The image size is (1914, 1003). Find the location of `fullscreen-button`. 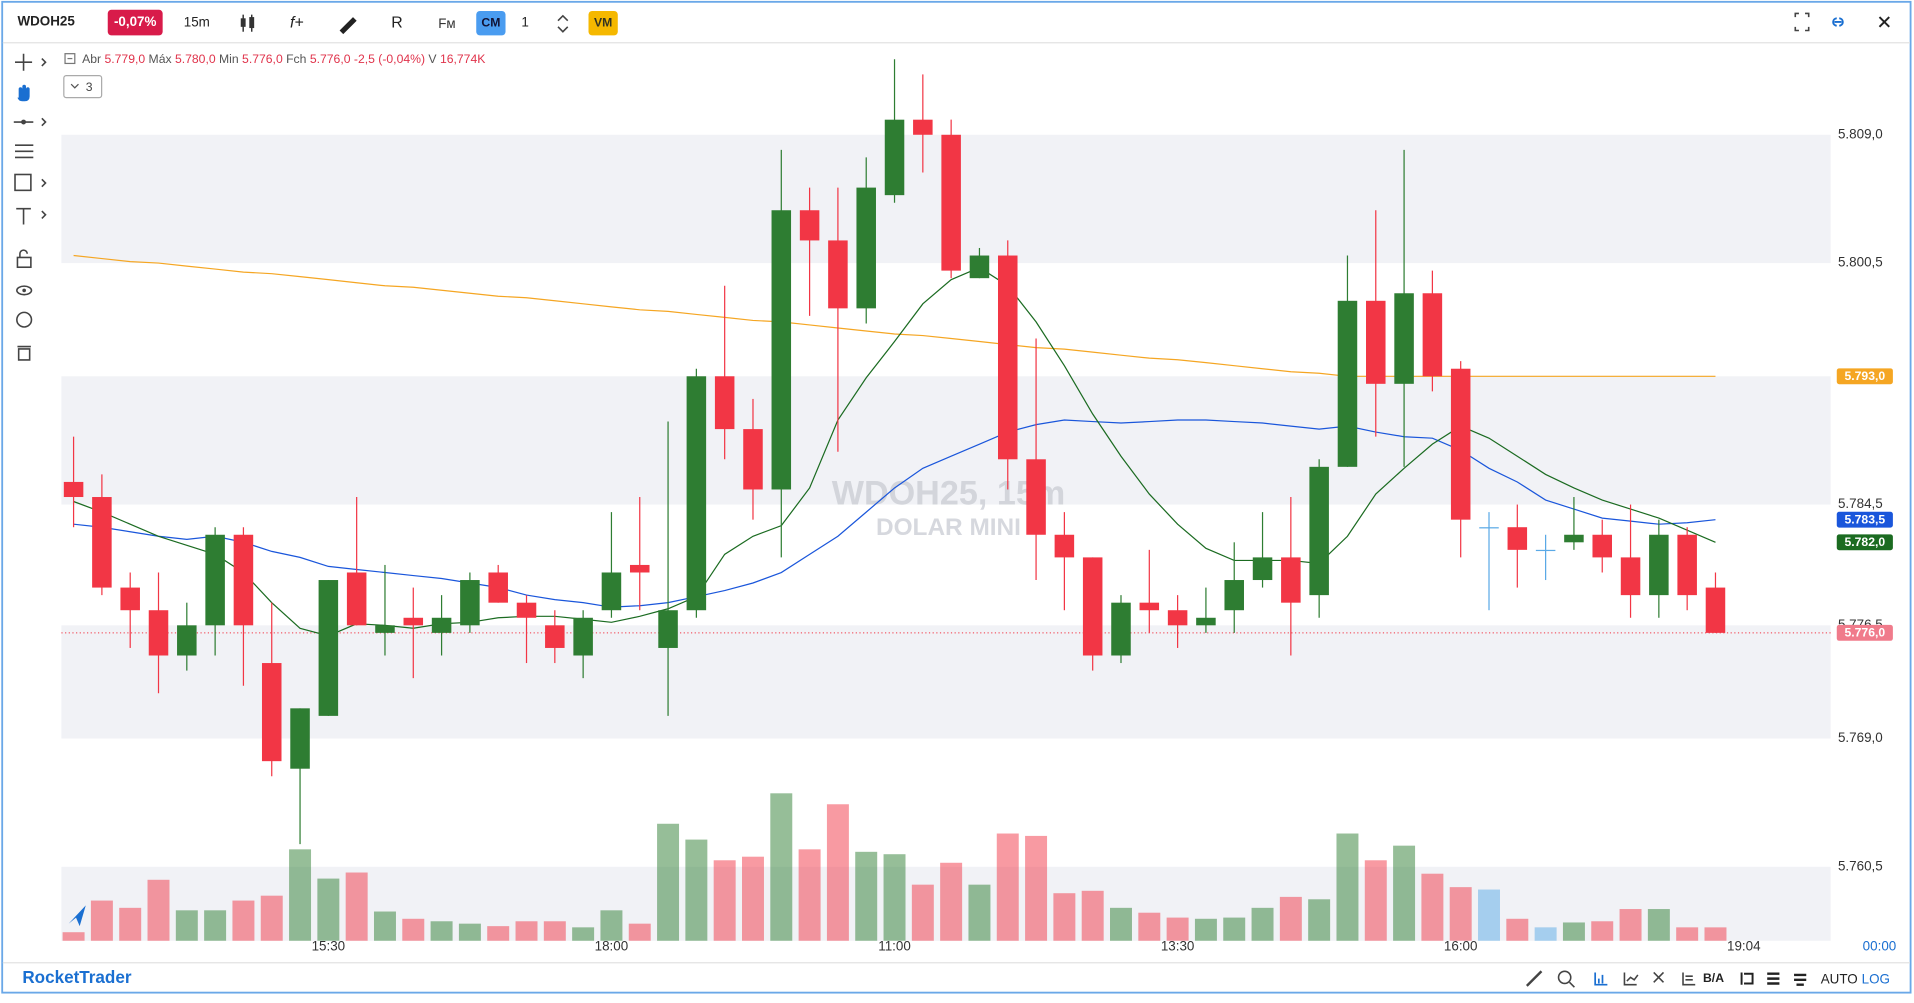

fullscreen-button is located at coordinates (1802, 22).